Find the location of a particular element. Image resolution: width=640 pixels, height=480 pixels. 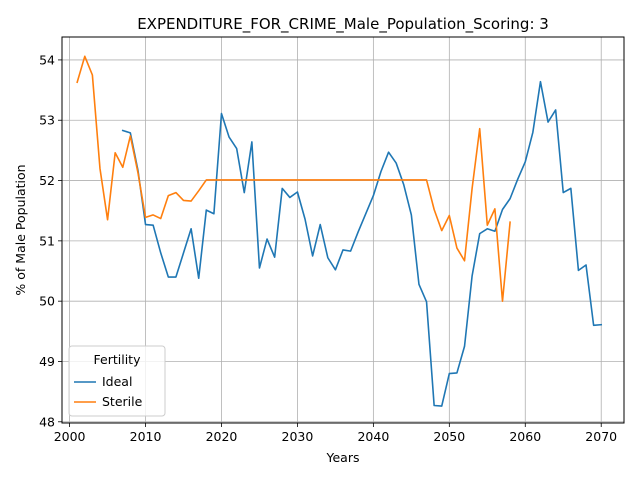

y-tick-label: 53 is located at coordinates (47, 120).